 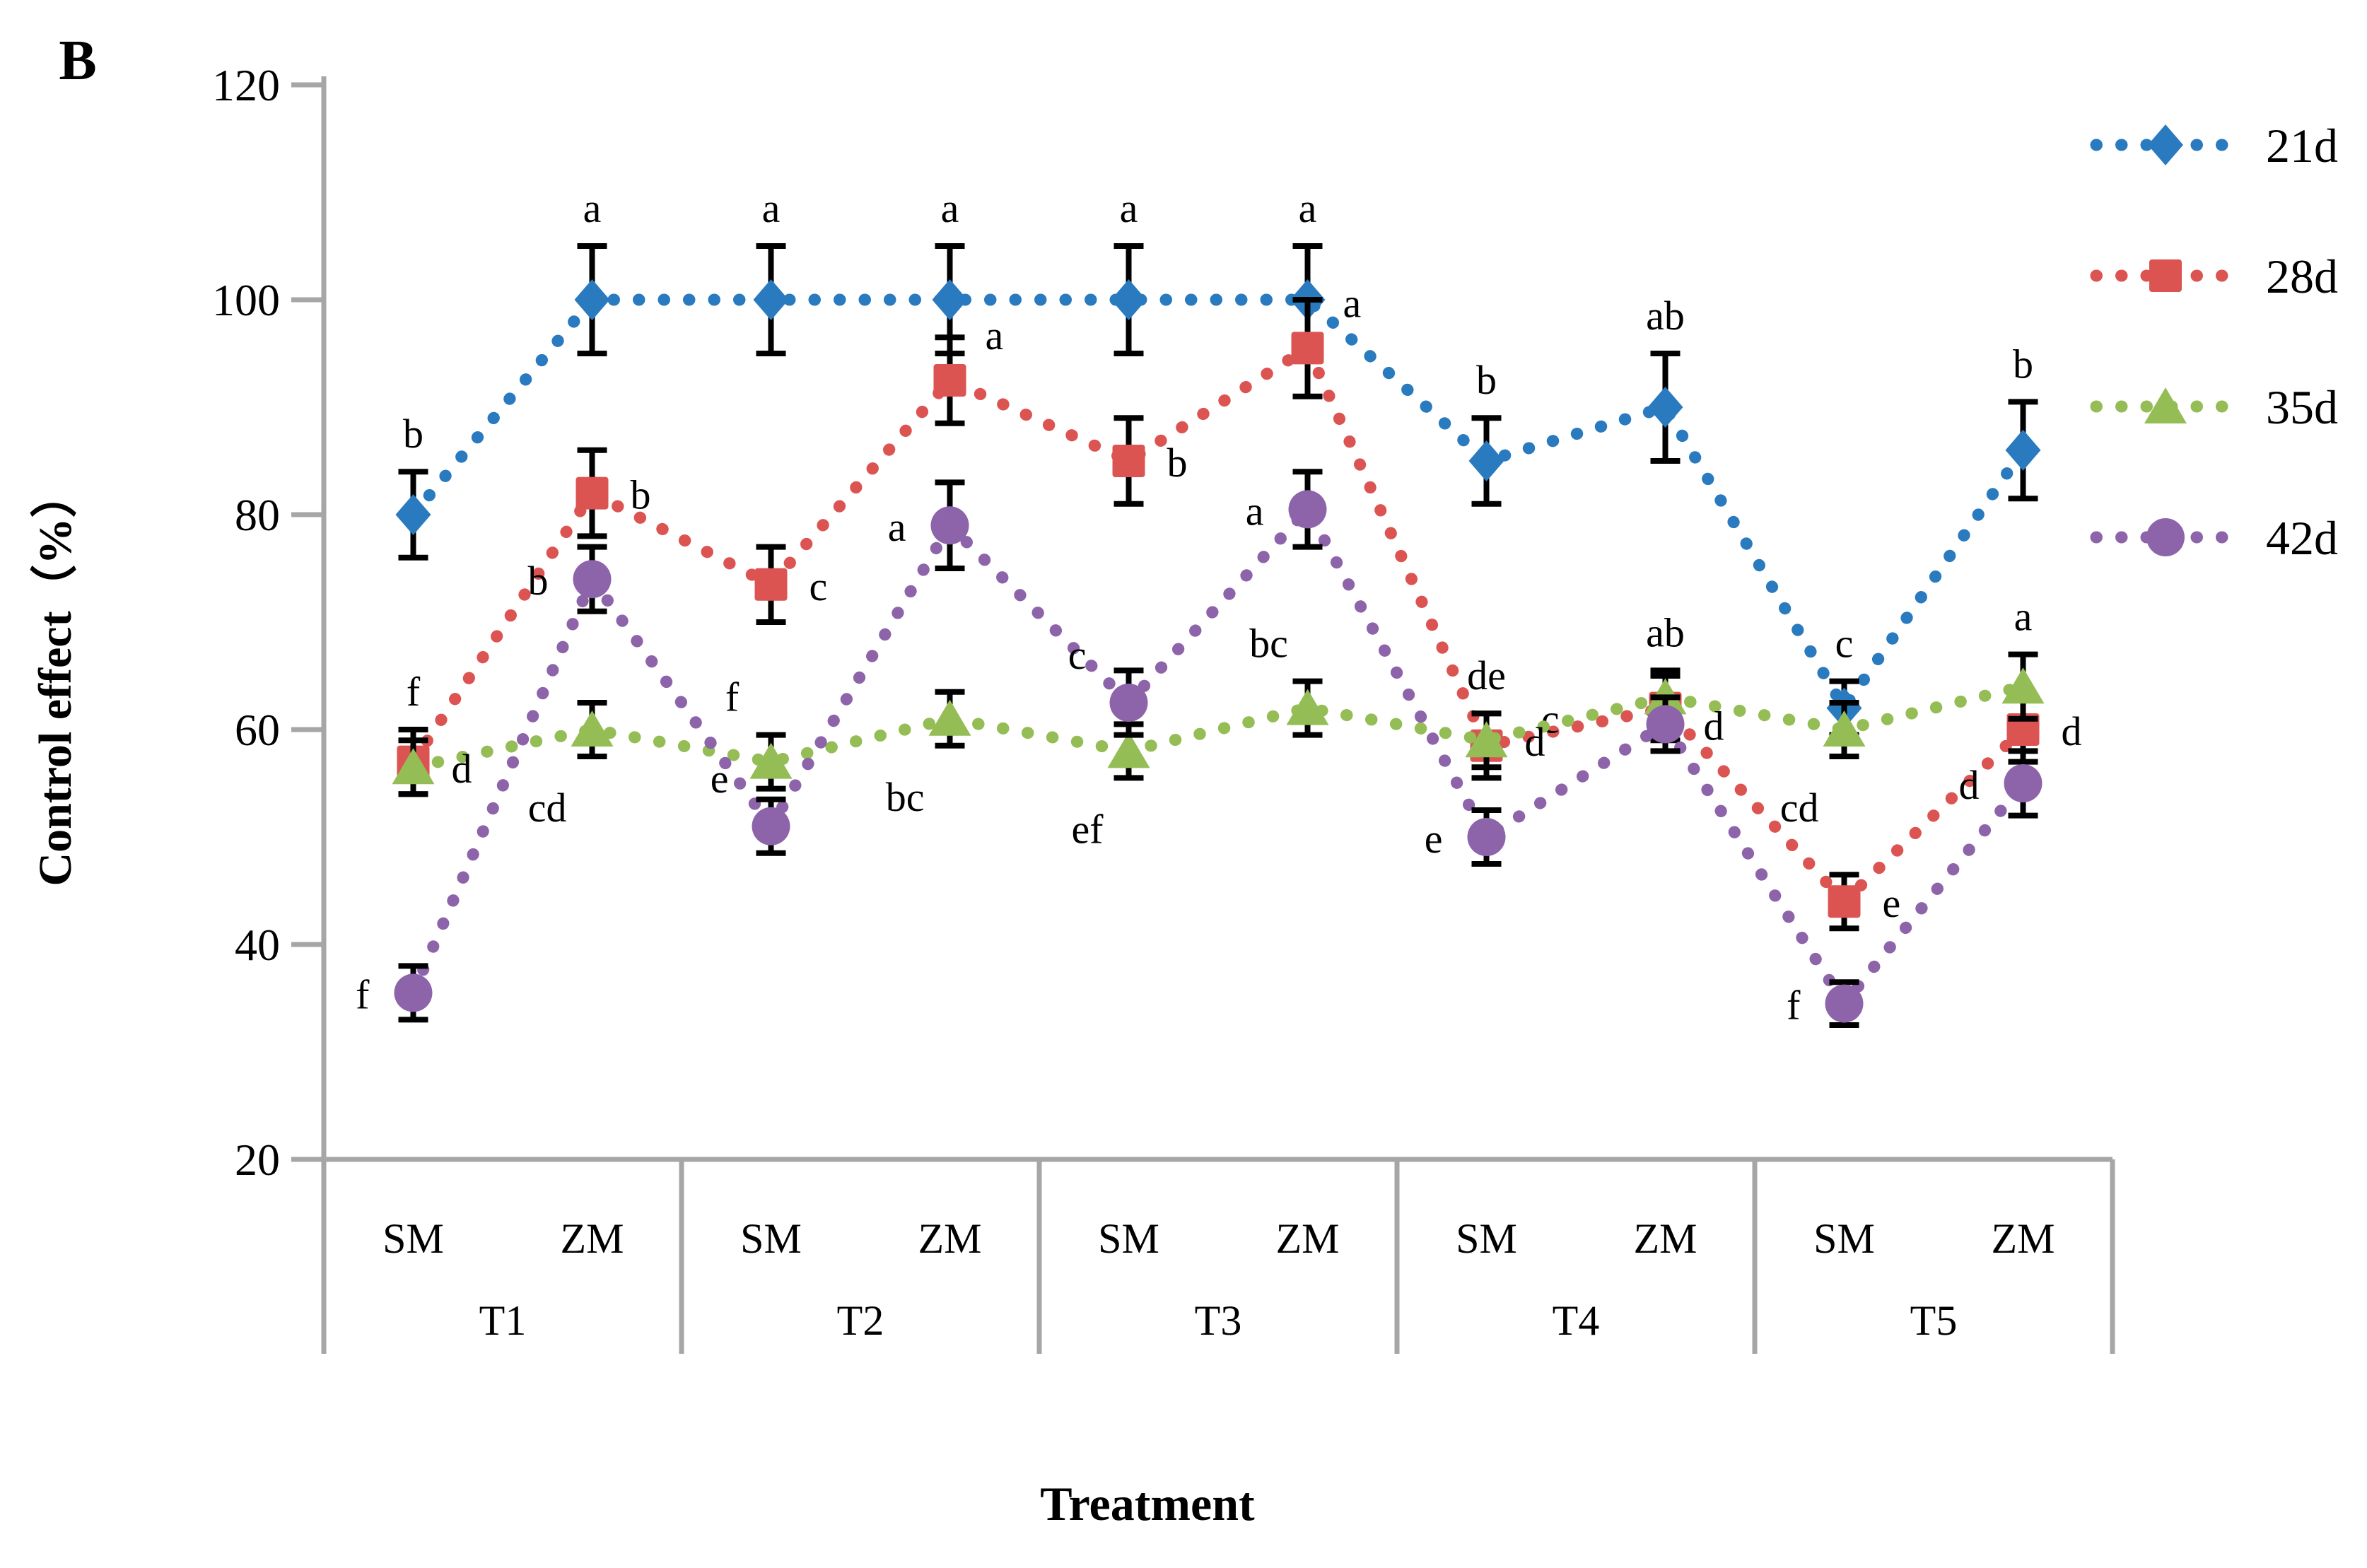 I want to click on sig-letter-42d-6: e, so click(x=1434, y=839).